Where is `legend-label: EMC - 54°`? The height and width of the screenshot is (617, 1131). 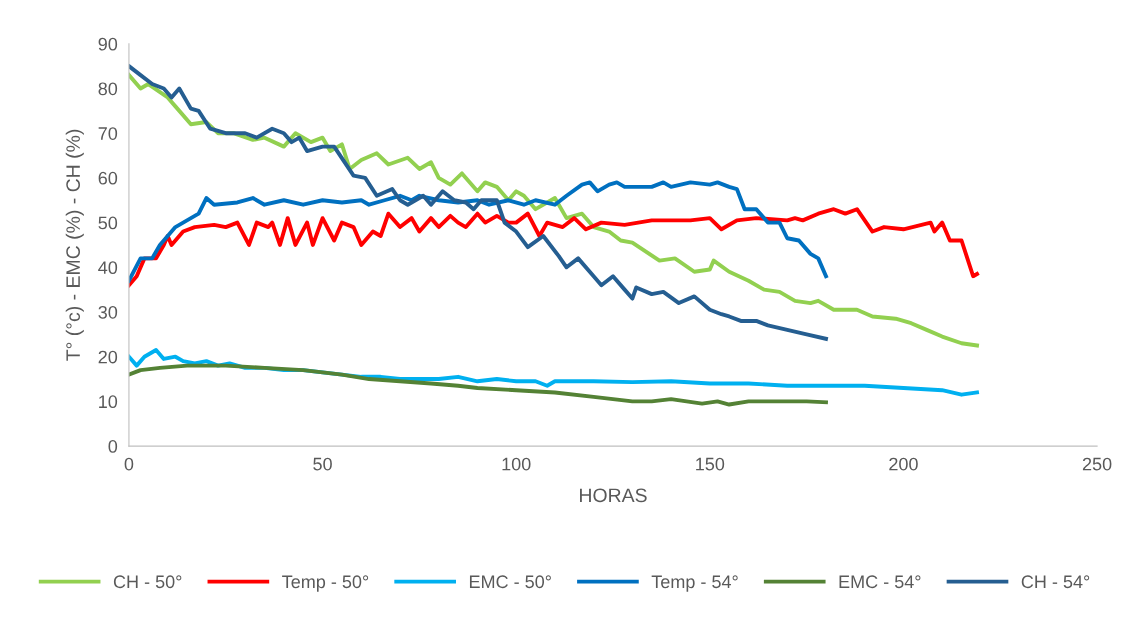 legend-label: EMC - 54° is located at coordinates (880, 582).